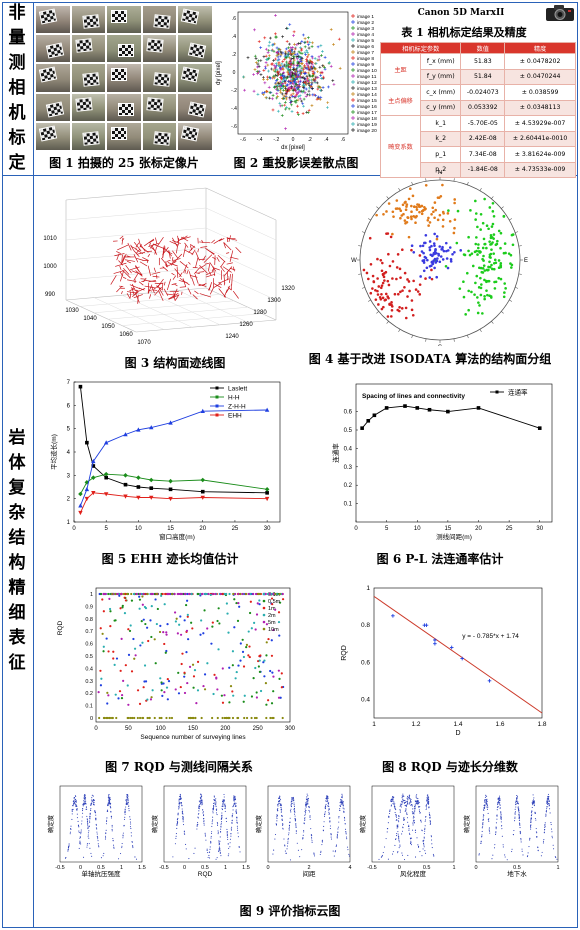 This screenshot has height=930, width=580. What do you see at coordinates (162, 138) in the screenshot?
I see `checkerboard` at bounding box center [162, 138].